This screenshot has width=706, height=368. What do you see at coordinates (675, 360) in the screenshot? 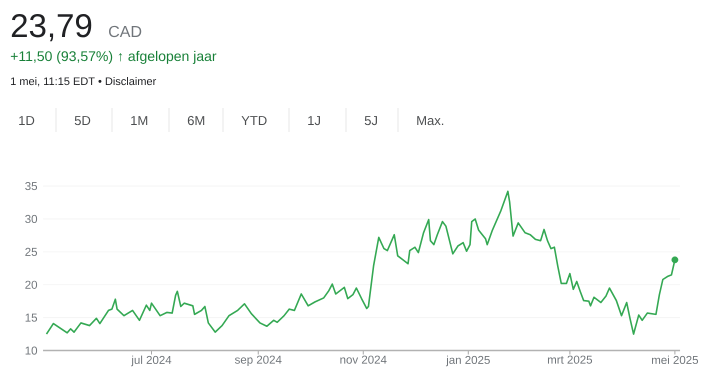
I see `x-tick-label: mei 2025` at bounding box center [675, 360].